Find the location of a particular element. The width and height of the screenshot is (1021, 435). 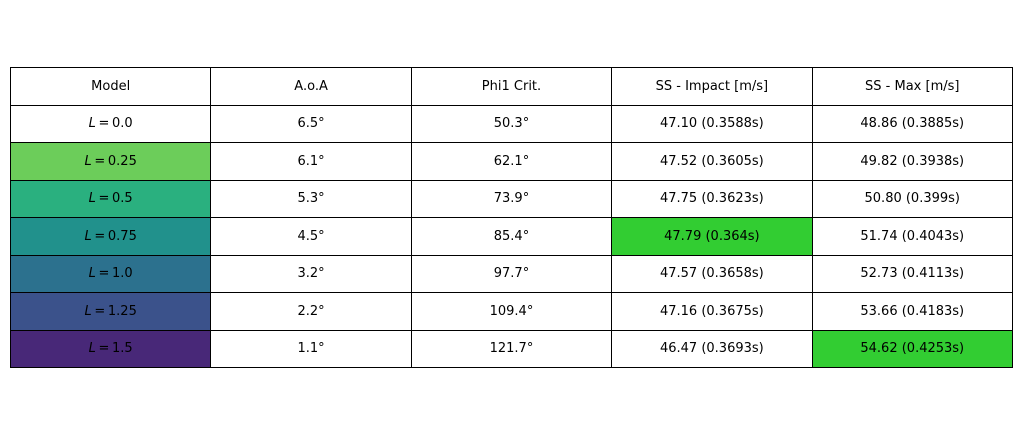

phi1-crit-cell: 50.3° is located at coordinates (511, 123).